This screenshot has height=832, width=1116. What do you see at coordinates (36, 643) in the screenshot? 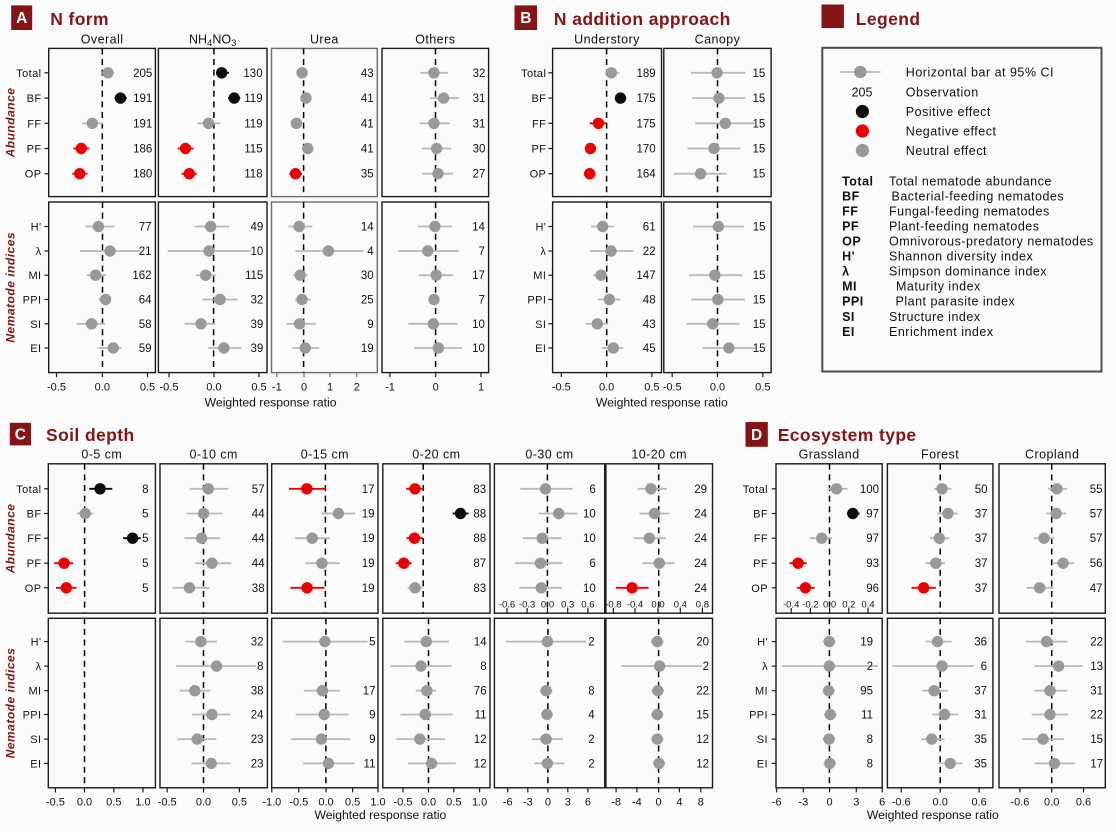
I see `svg-text: H'` at bounding box center [36, 643].